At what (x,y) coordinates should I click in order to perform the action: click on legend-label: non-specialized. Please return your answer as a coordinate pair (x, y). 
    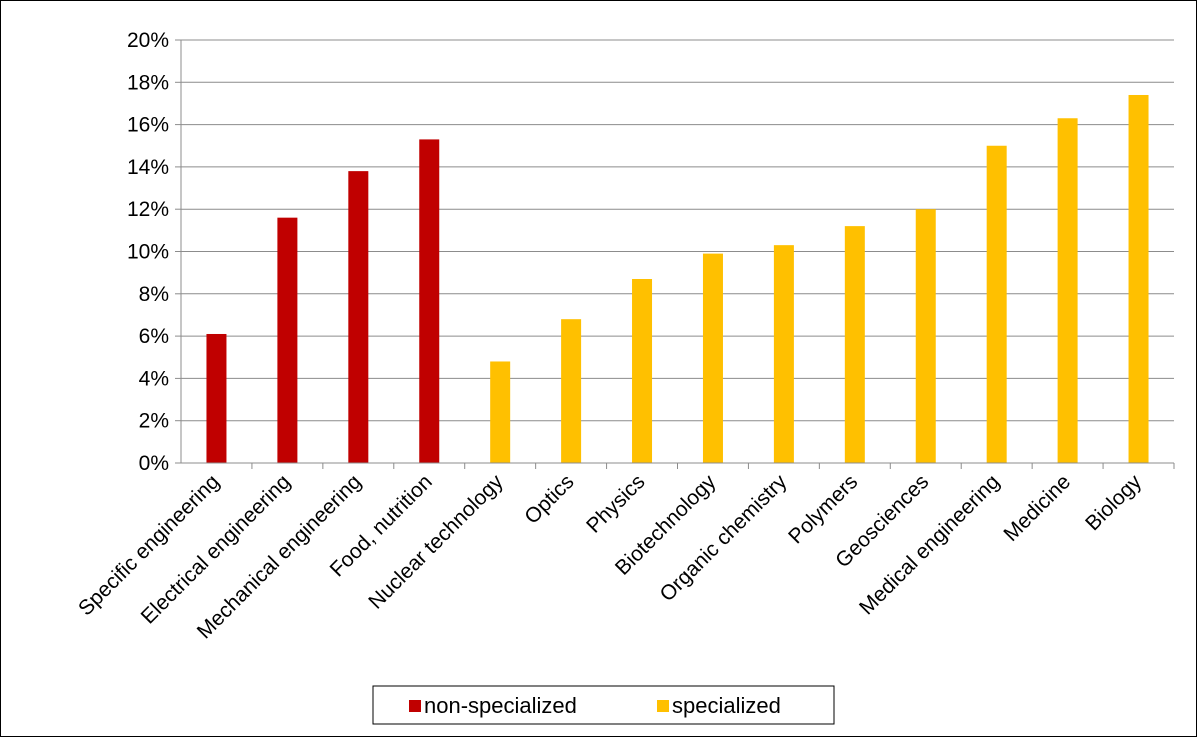
    Looking at the image, I should click on (500, 705).